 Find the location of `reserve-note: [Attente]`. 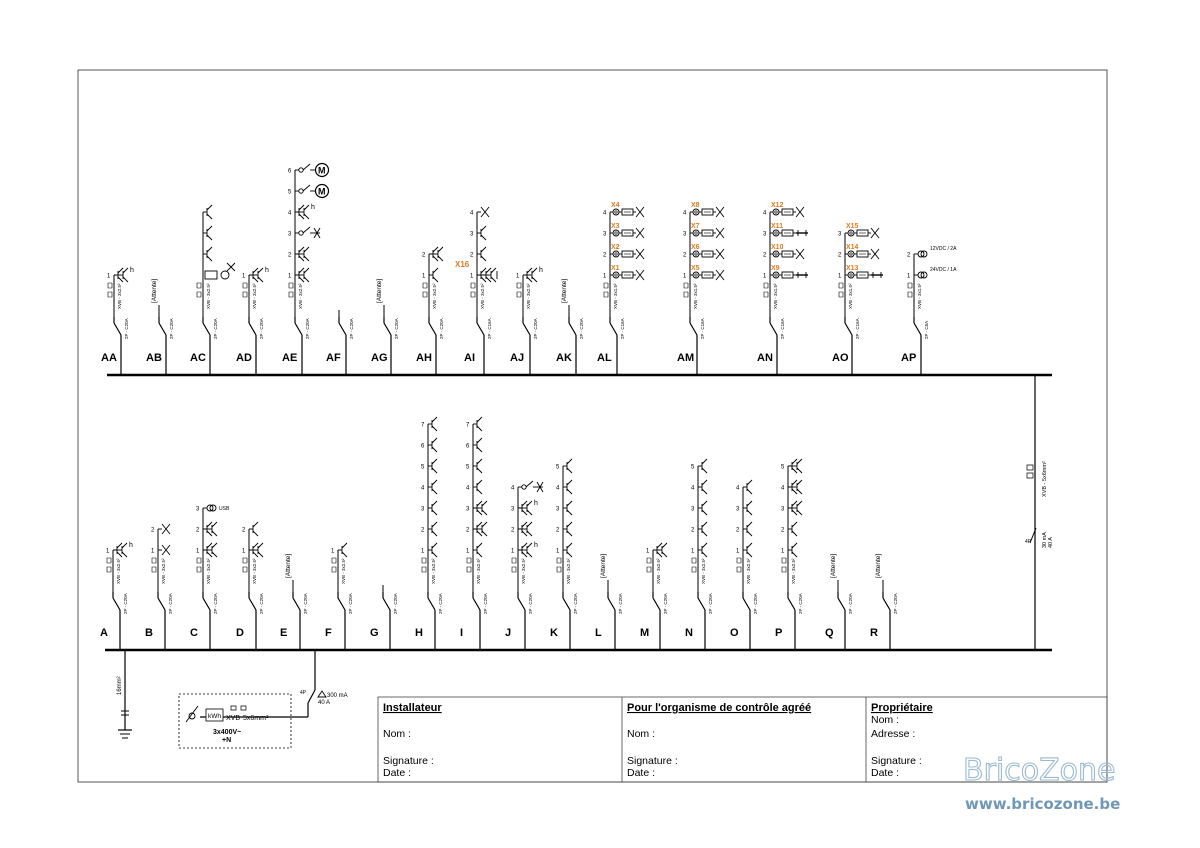

reserve-note: [Attente] is located at coordinates (154, 291).